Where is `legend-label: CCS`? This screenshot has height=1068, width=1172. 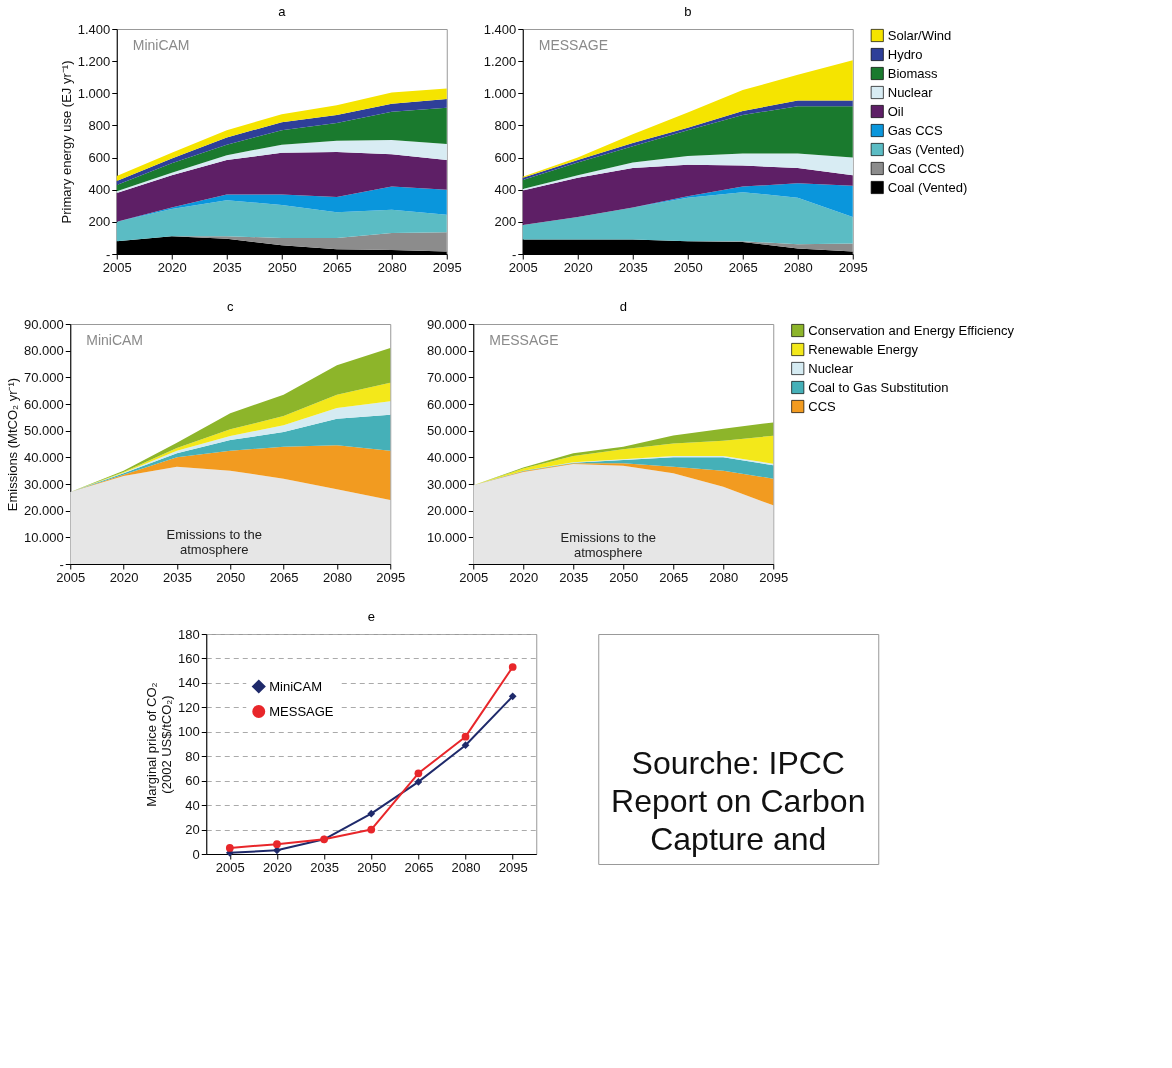
legend-label: CCS is located at coordinates (822, 406).